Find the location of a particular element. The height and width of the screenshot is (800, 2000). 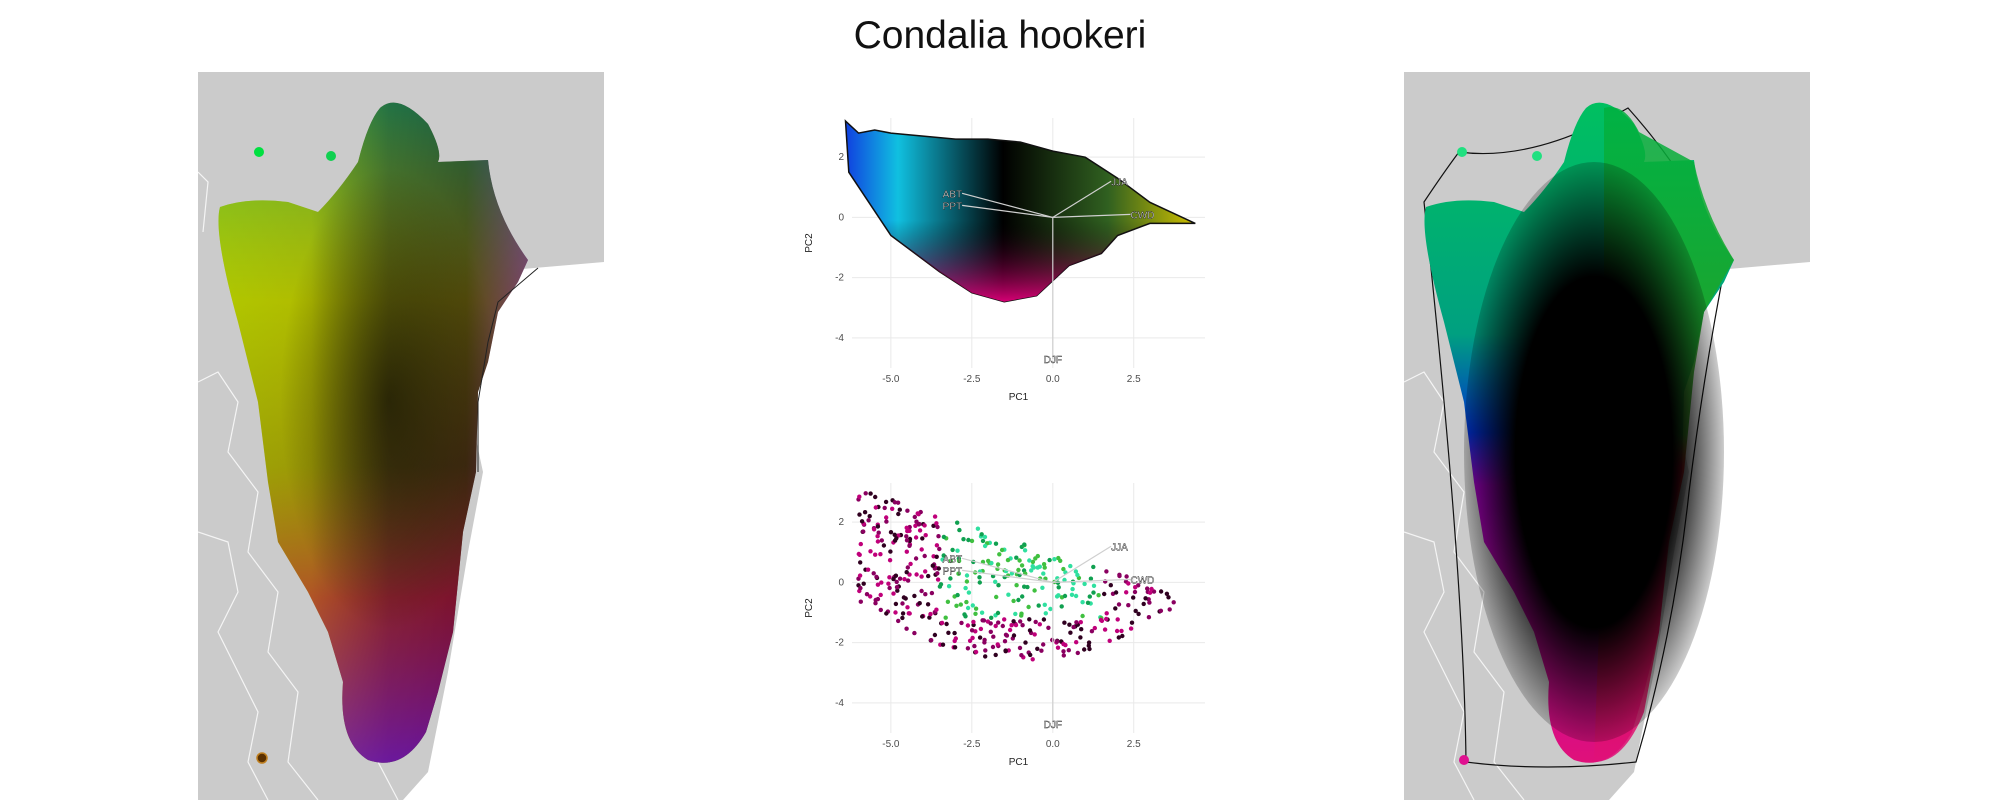

y-tick-label: -2 is located at coordinates (839, 278).